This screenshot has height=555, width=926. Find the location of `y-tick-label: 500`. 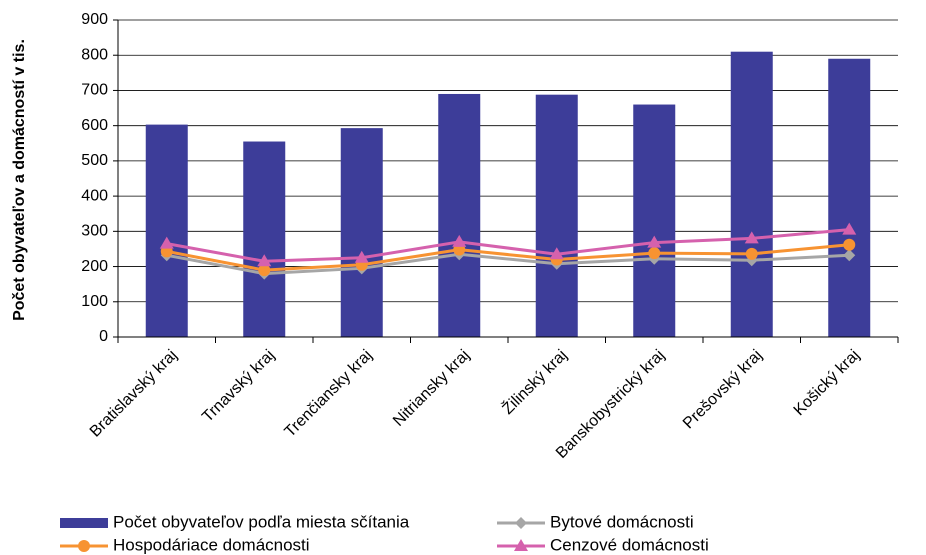

y-tick-label: 500 is located at coordinates (94, 160).